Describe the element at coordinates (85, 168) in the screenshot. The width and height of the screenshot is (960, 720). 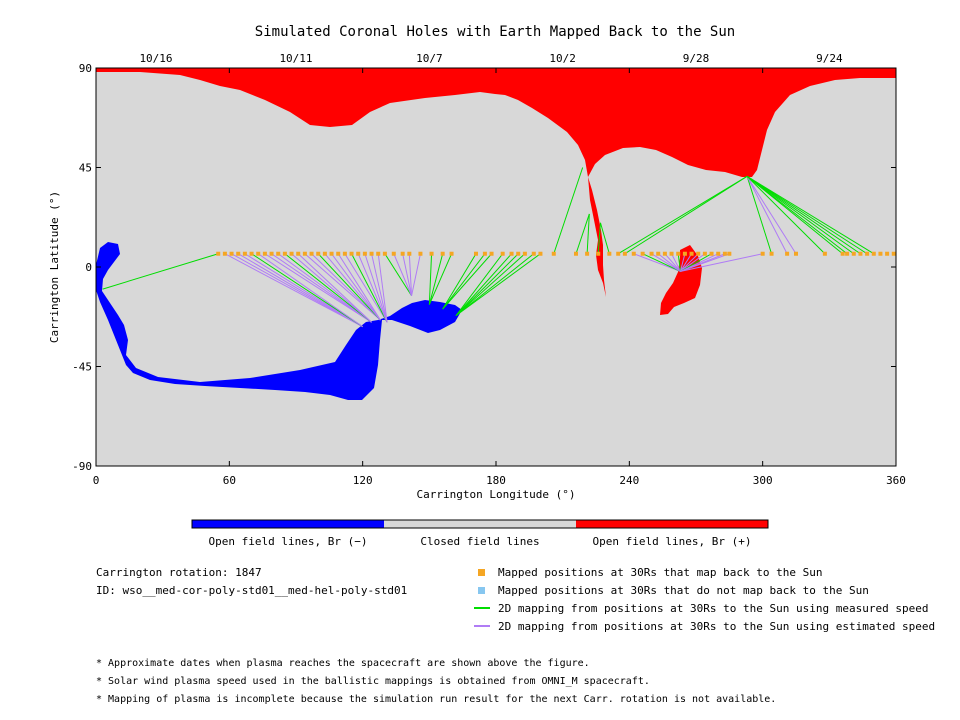
I see `y-tick-label: 45` at that location.